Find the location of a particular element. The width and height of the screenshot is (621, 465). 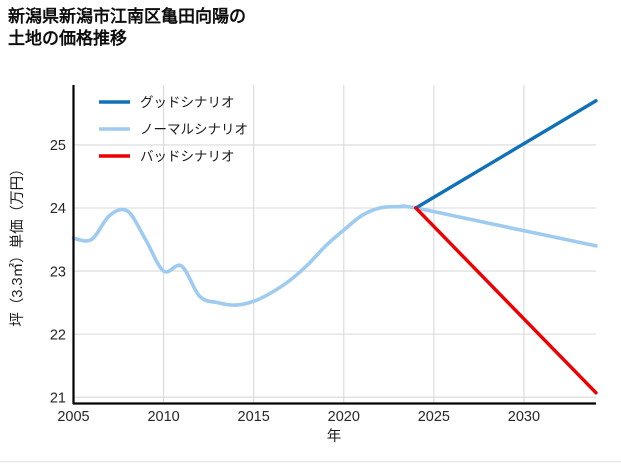

page-title: 新潟県新潟市江南区亀田向陽の 土地の価格推移 is located at coordinates (127, 28).